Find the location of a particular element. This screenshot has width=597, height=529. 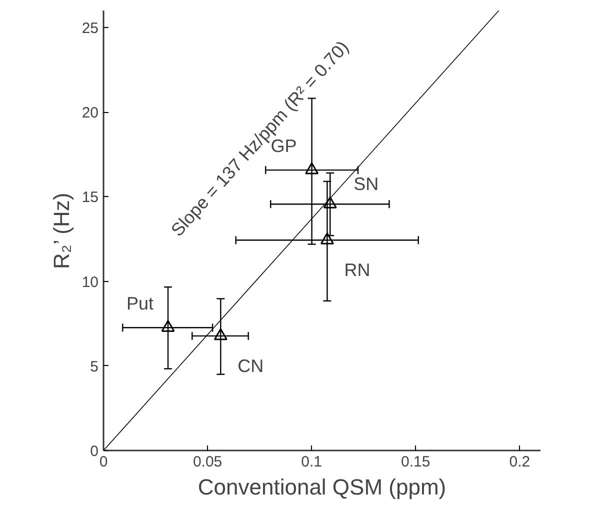

y-axis-title: R₂’ (Hz) is located at coordinates (61, 230).